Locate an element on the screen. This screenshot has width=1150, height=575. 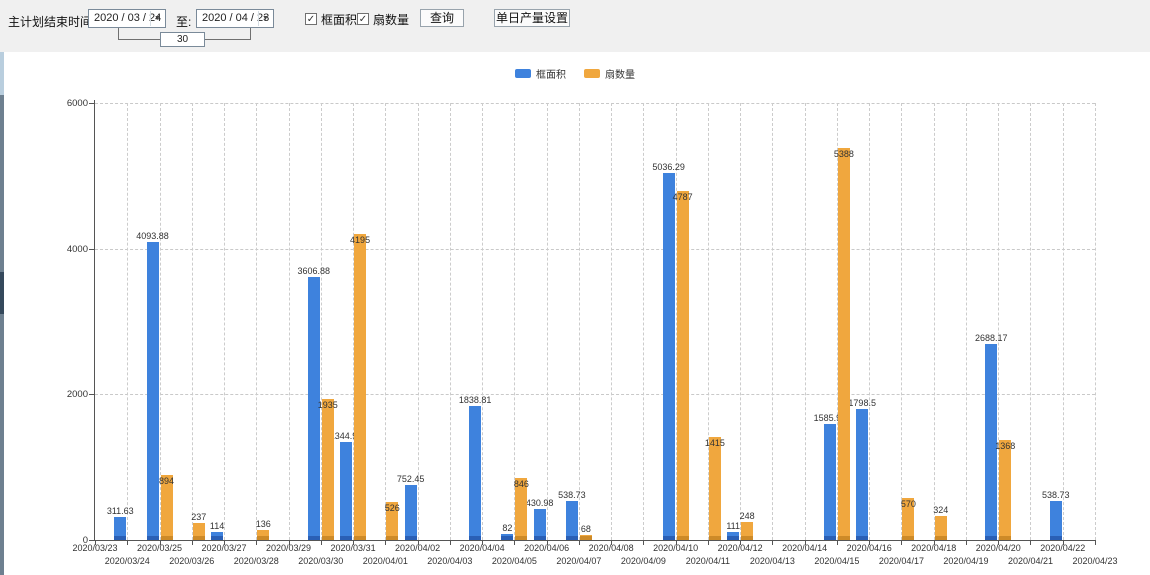
checkbox-frame-area: ✓ 框面积 is located at coordinates (331, 19).